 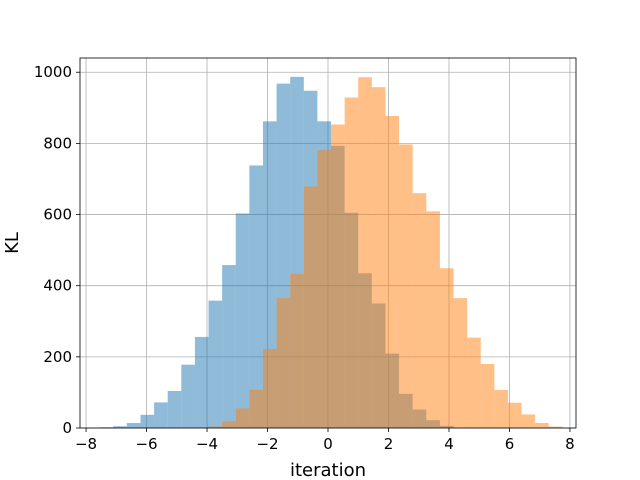 I want to click on x-tick-label: 6, so click(x=510, y=444).